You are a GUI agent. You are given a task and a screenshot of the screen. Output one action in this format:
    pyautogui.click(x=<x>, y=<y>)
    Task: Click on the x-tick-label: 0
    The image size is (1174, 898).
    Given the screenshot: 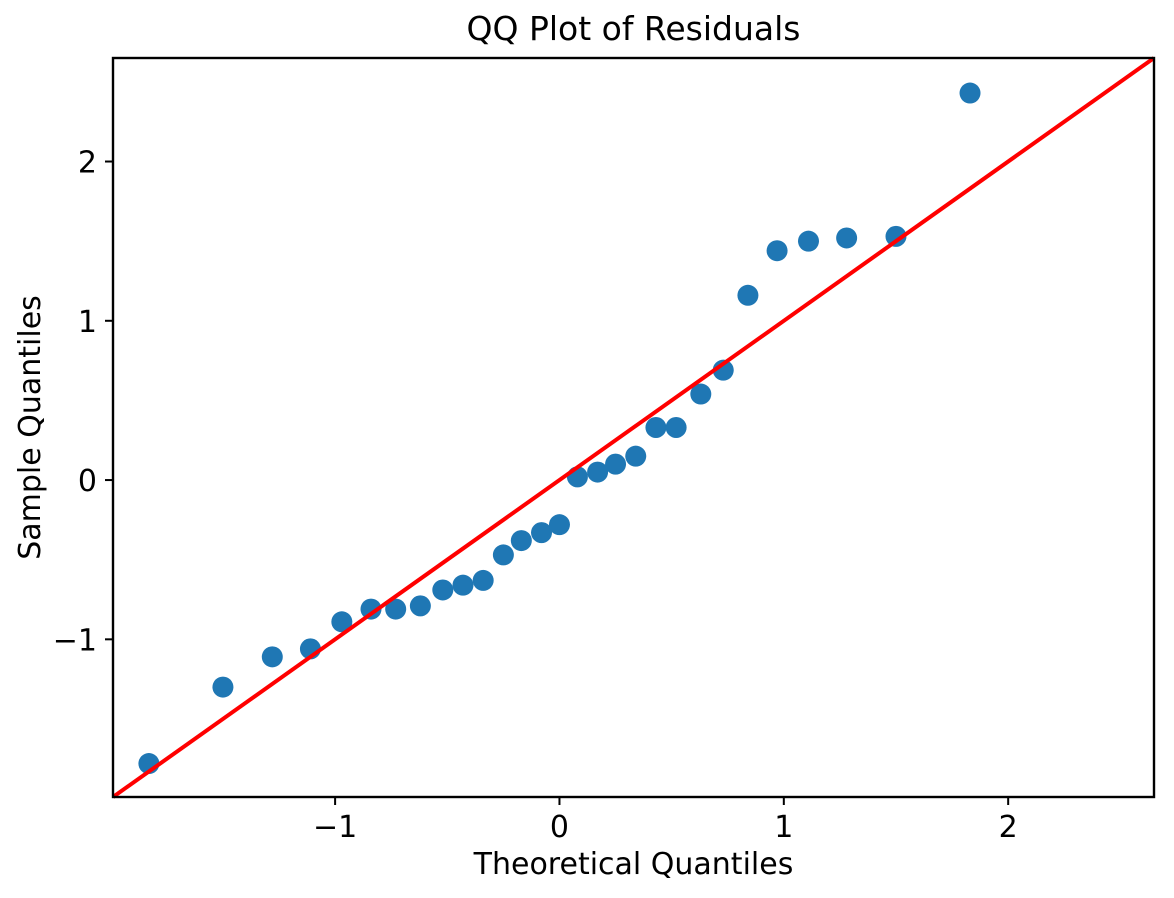 What is the action you would take?
    pyautogui.click(x=559, y=827)
    